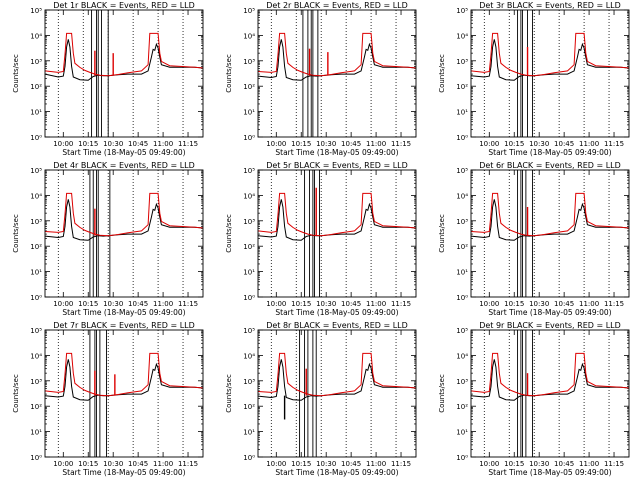 The width and height of the screenshot is (640, 484). What do you see at coordinates (337, 5) in the screenshot?
I see `panel-title: Det 2r BLACK = Events, RED = LLD` at bounding box center [337, 5].